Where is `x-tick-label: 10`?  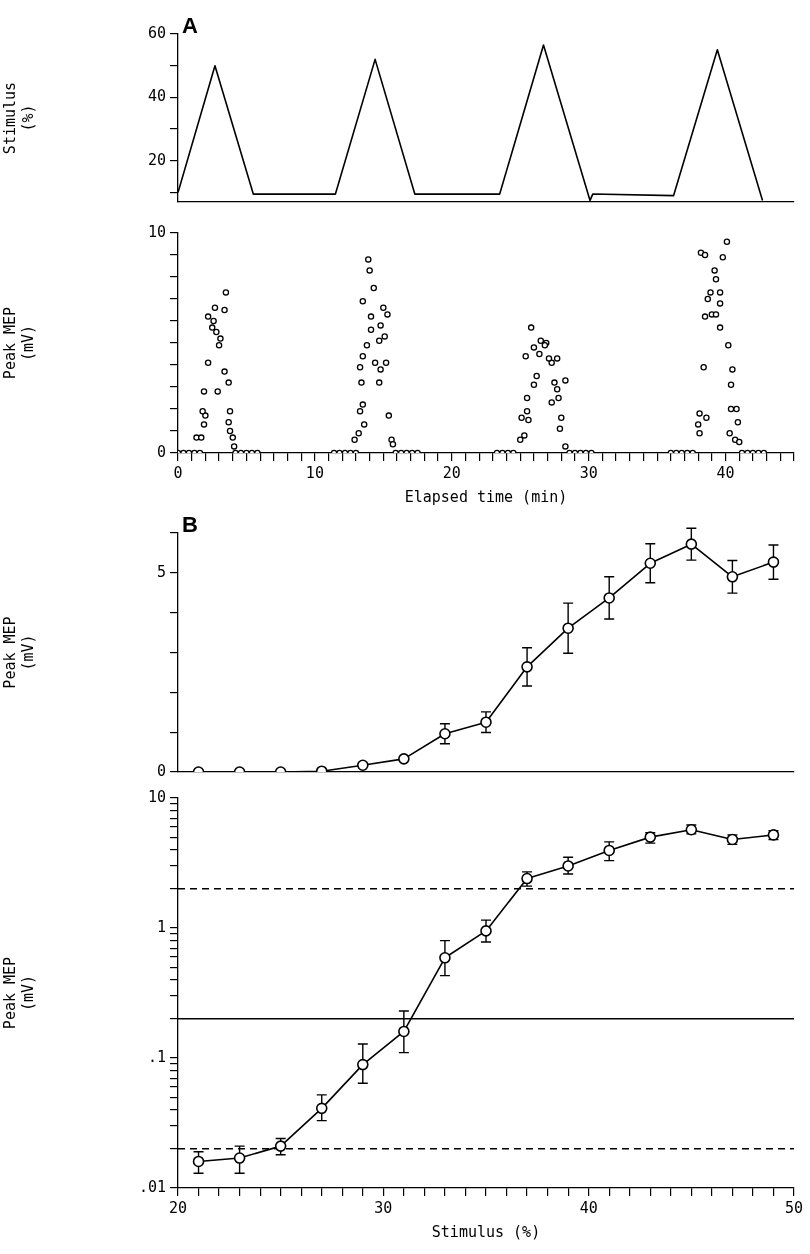
x-tick-label: 10 is located at coordinates (314, 472).